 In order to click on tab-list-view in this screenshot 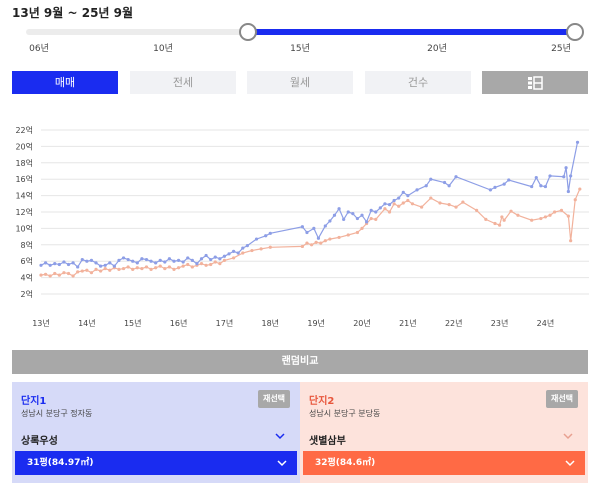, I will do `click(535, 82)`.